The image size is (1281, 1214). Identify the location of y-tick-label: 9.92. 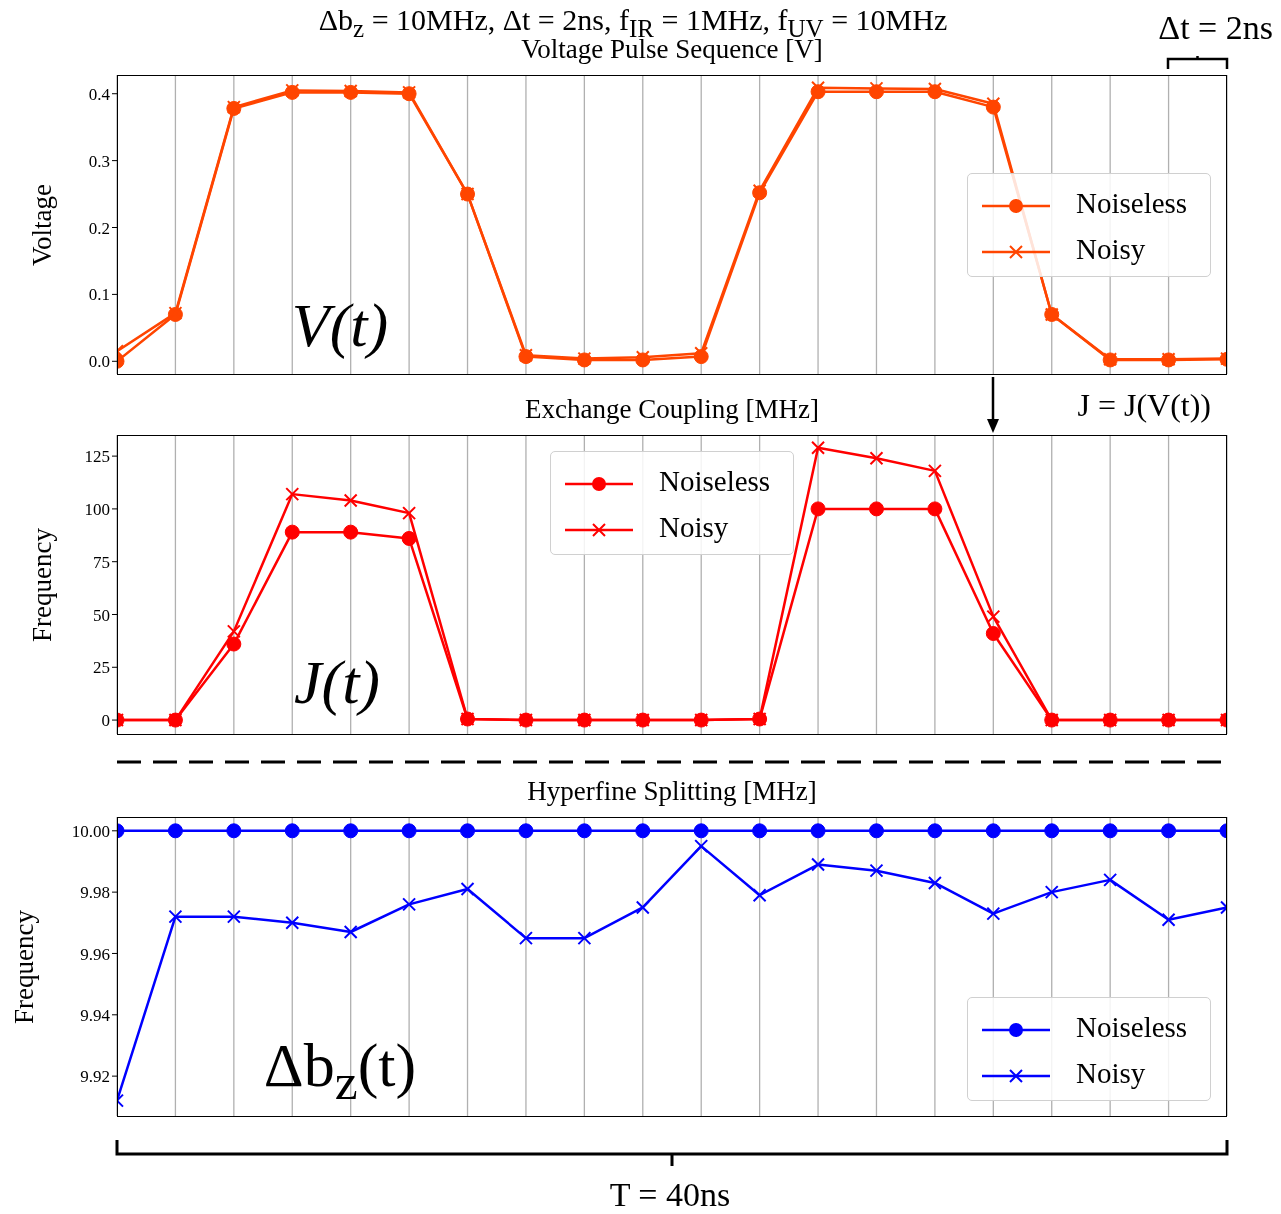
(95, 1077).